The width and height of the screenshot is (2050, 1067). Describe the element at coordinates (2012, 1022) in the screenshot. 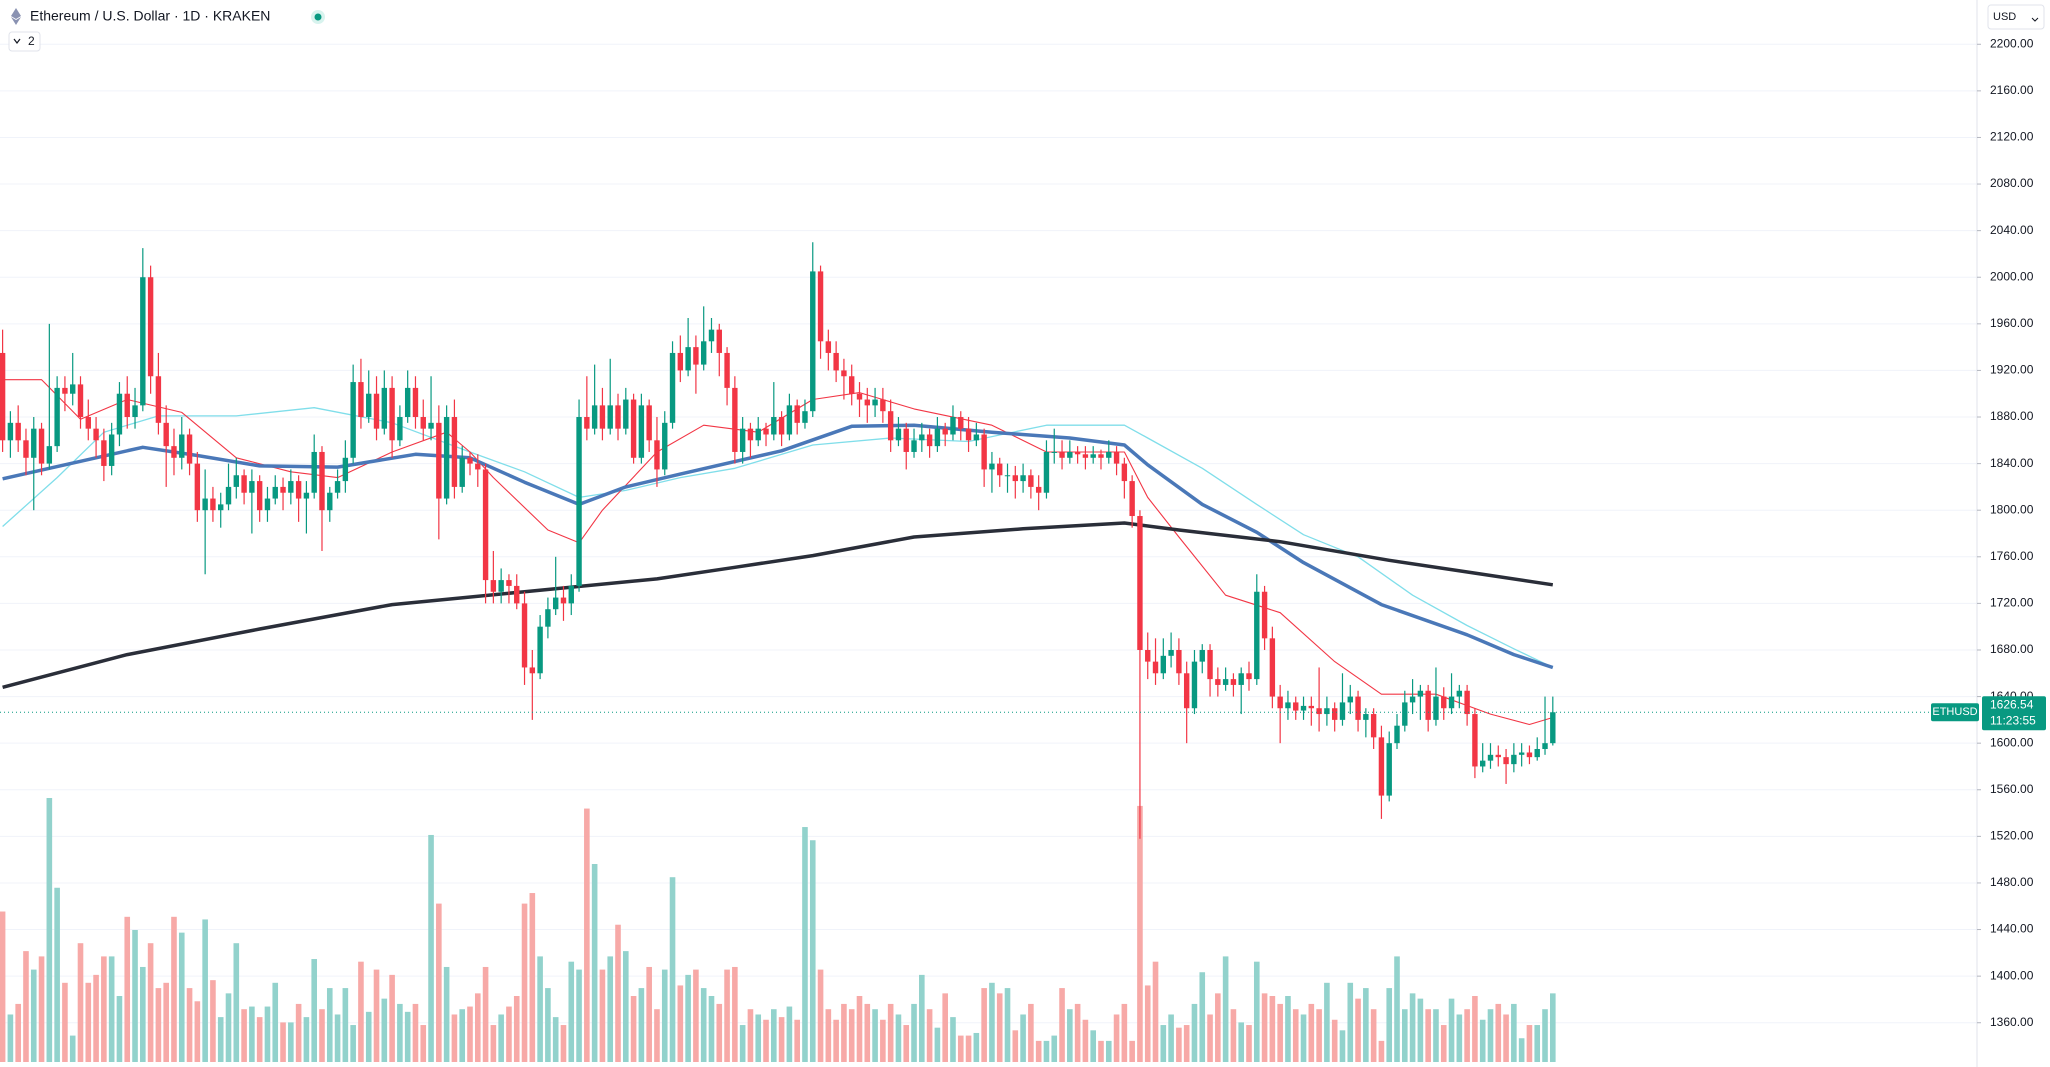

I see `y-tick-label: 1360.00` at that location.